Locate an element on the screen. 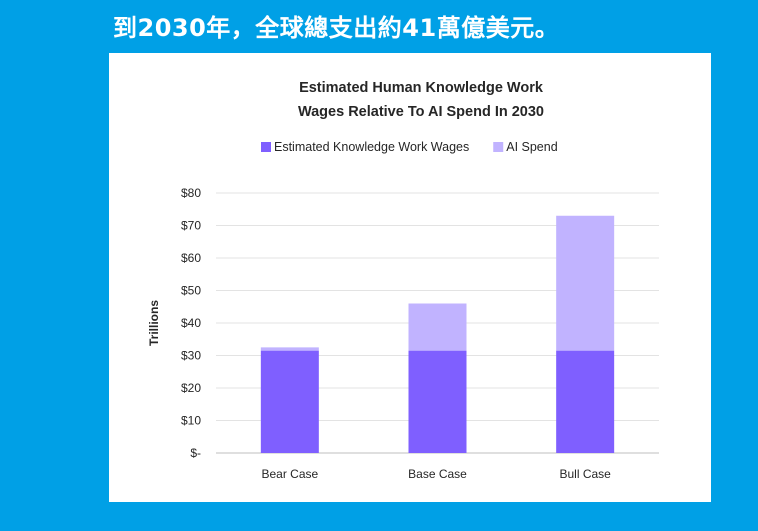 The width and height of the screenshot is (758, 531). headline: 到2030年，全球總支出約41萬億美元。 is located at coordinates (336, 28).